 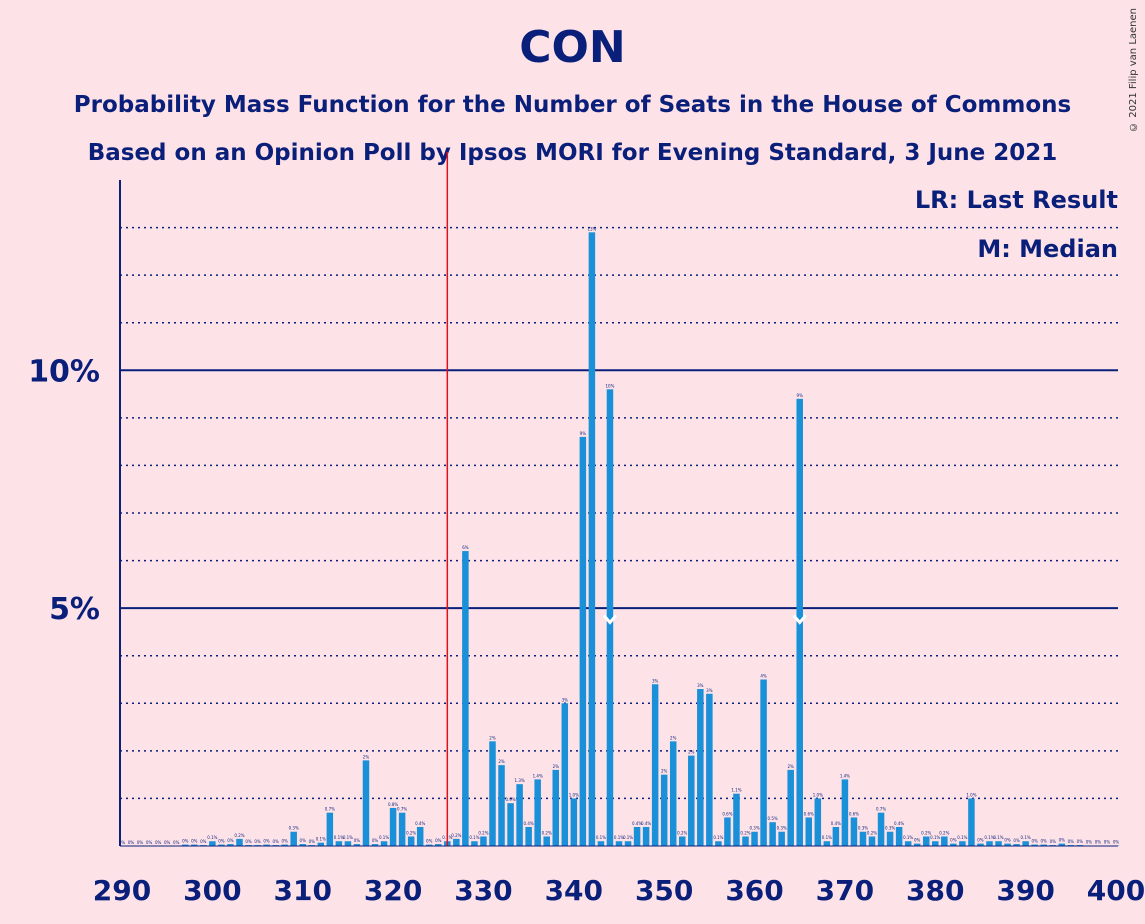 What do you see at coordinates (727, 813) in the screenshot?
I see `bar-label: 0.6%` at bounding box center [727, 813].